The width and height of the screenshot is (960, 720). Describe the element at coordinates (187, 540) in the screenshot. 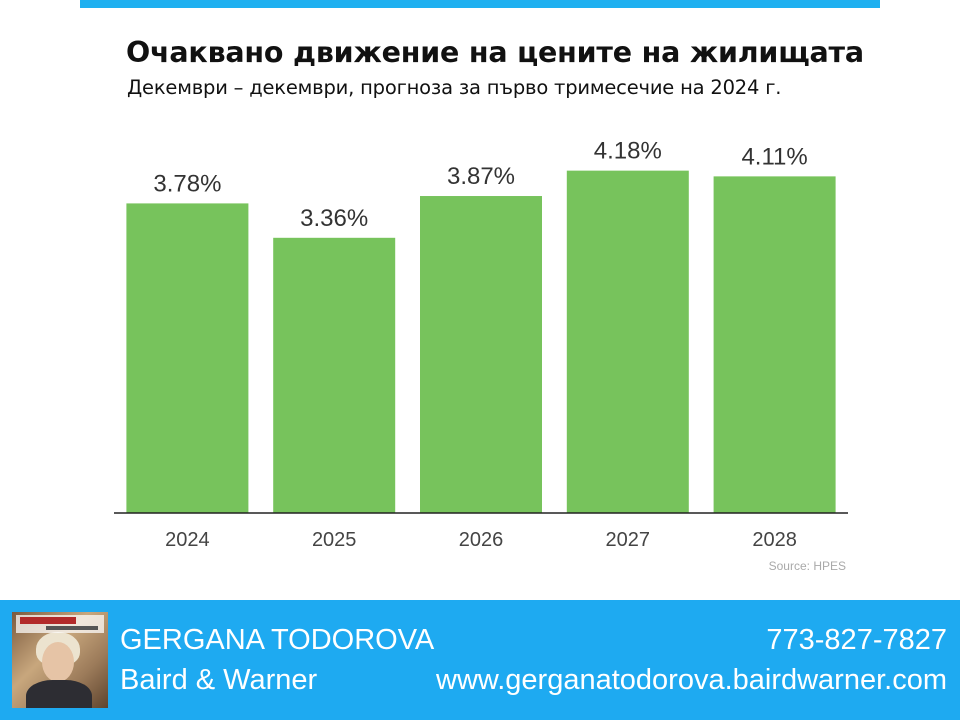

I see `x-tick-label-2024: 2024` at that location.